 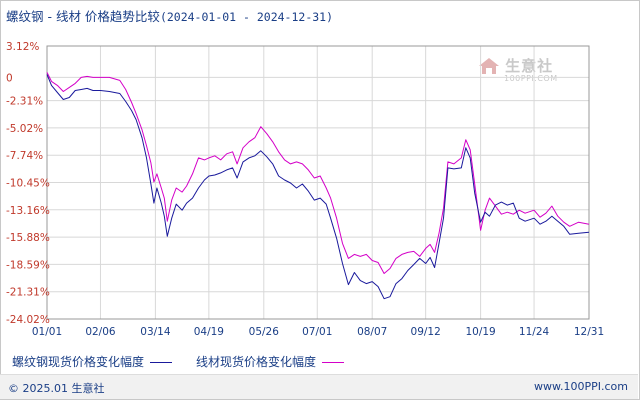 What do you see at coordinates (47, 332) in the screenshot?
I see `x-tick-label: 01/01` at bounding box center [47, 332].